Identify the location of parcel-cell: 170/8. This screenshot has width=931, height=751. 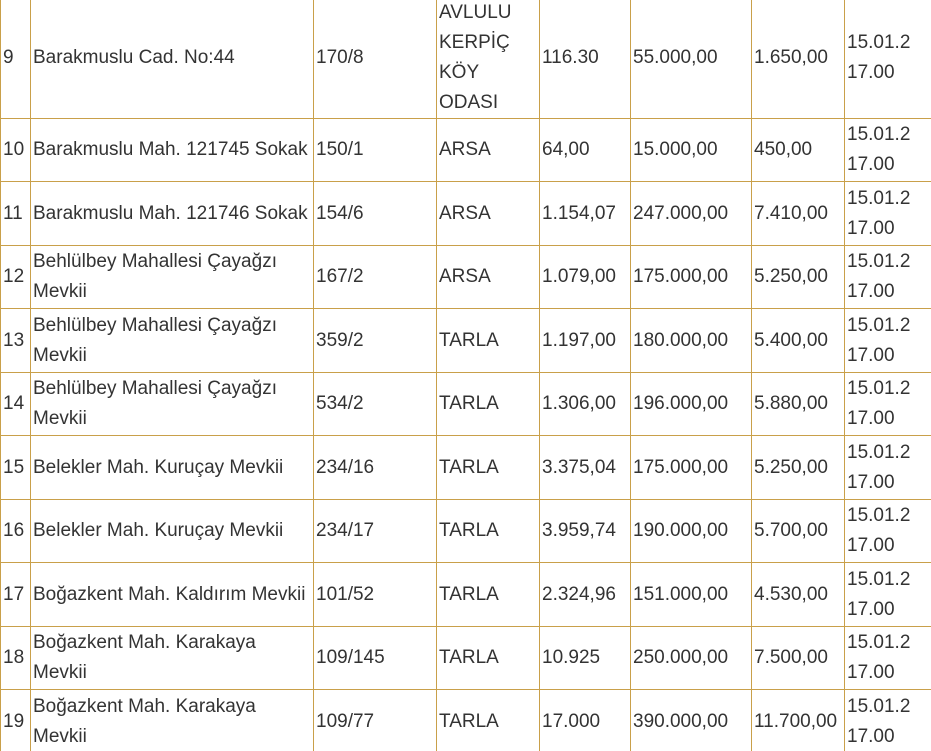
(375, 59).